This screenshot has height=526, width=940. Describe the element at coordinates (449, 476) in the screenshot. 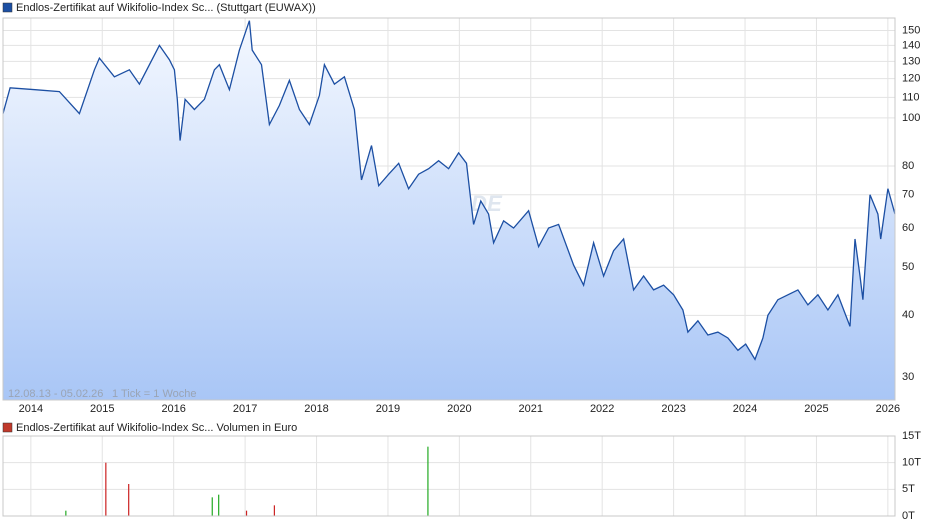

I see `plot-frame` at that location.